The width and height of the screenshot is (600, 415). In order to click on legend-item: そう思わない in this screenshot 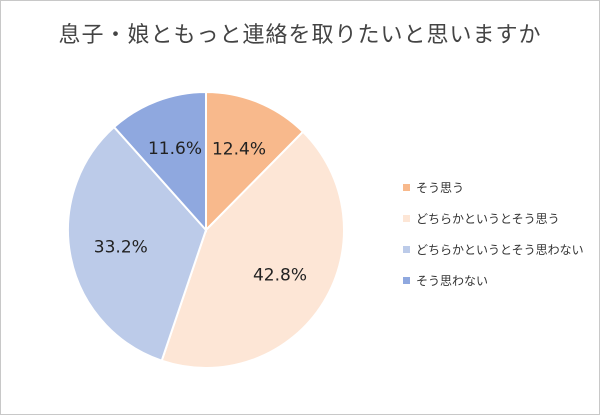, I will do `click(493, 280)`.